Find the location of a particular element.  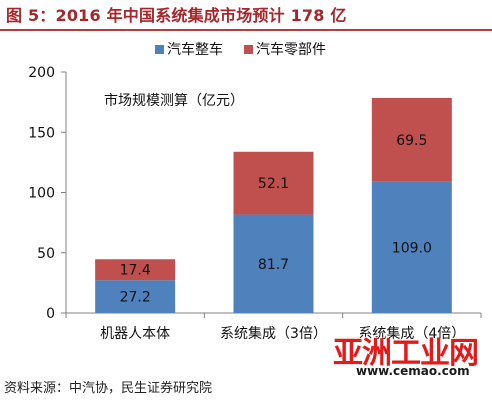

legend-label-0: 汽车整车 is located at coordinates (195, 49).